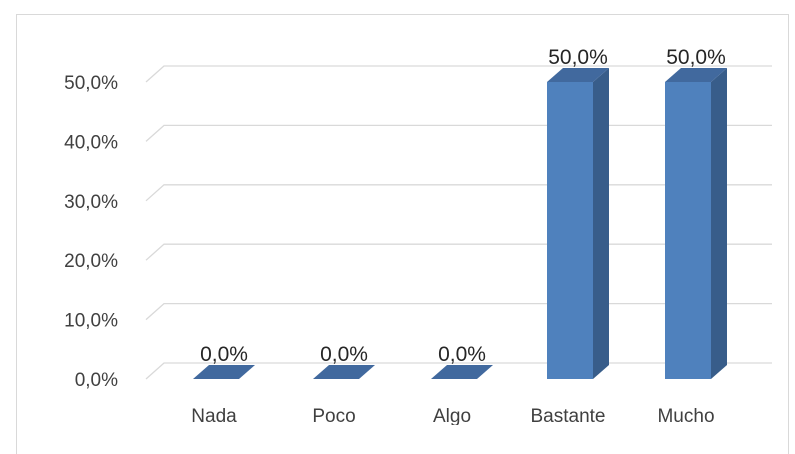  Describe the element at coordinates (96, 380) in the screenshot. I see `y-tick-label: 0,0%` at that location.